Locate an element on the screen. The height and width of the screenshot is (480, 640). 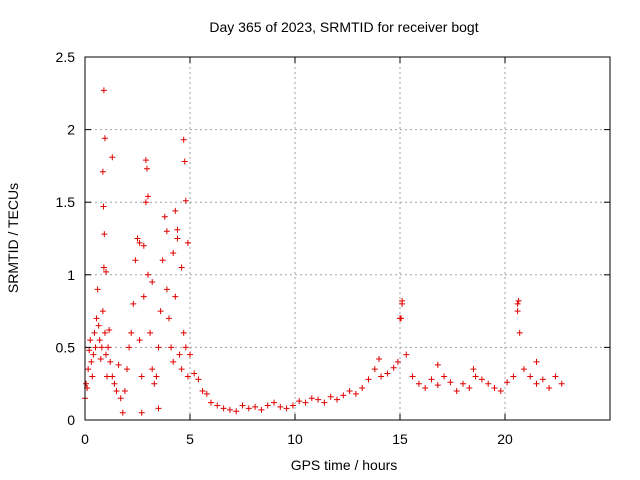
y-tick-label: 2.5 is located at coordinates (66, 57).